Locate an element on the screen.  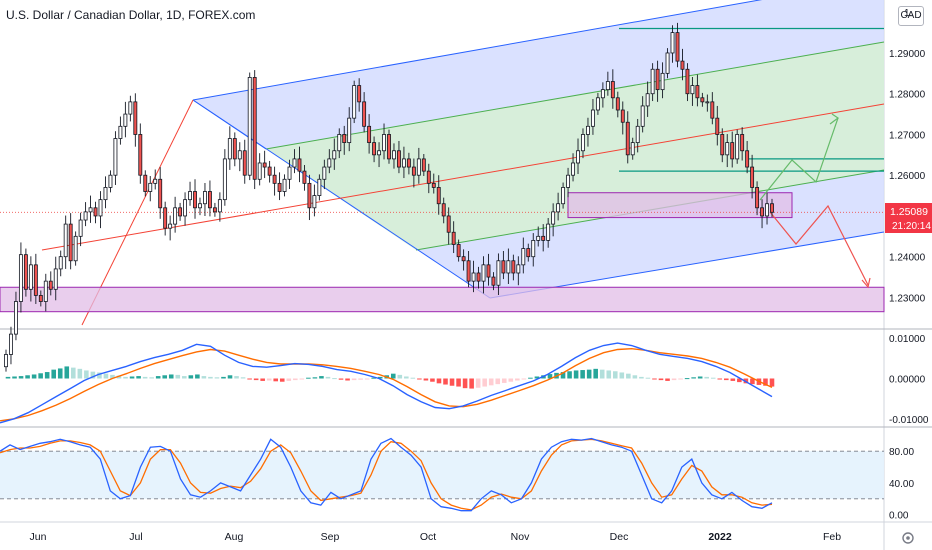
macd-tick-label: -0.01000 is located at coordinates (909, 420).